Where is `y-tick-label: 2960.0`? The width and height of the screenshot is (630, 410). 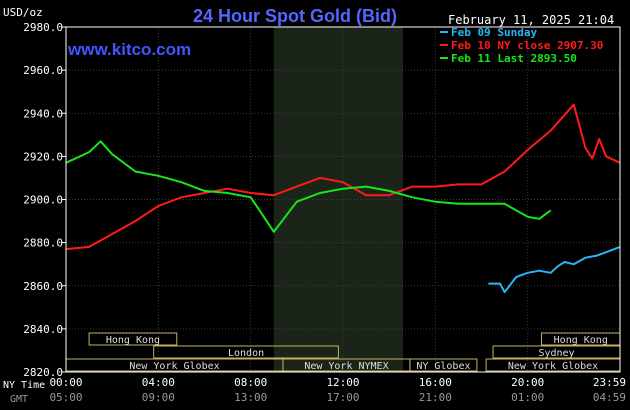
y-tick-label: 2960.0 is located at coordinates (43, 70).